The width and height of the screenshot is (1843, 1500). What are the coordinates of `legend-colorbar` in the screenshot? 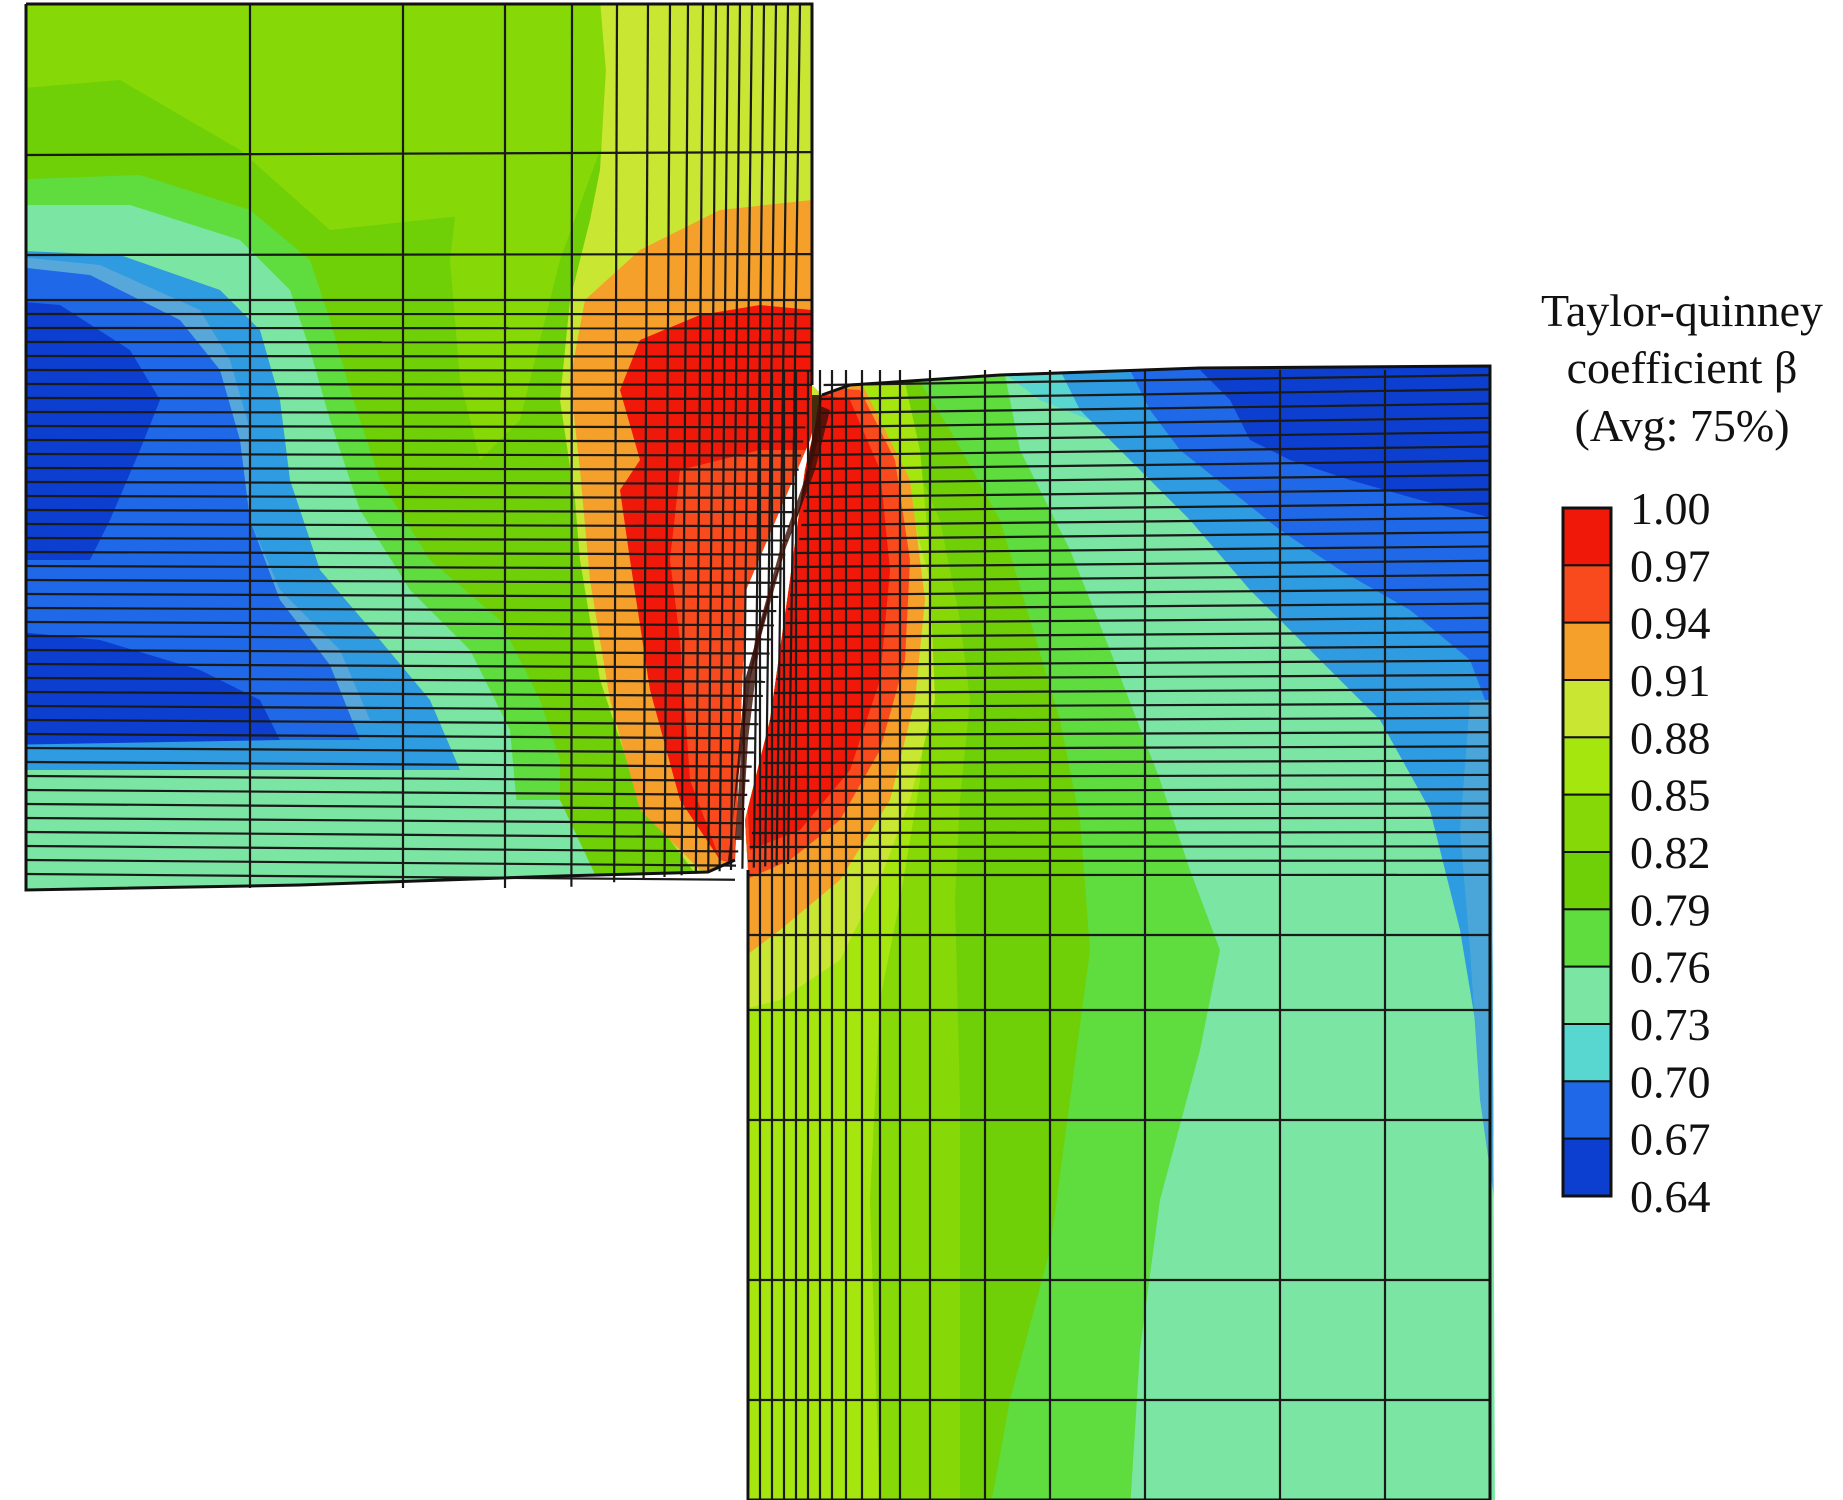 It's located at (1587, 852).